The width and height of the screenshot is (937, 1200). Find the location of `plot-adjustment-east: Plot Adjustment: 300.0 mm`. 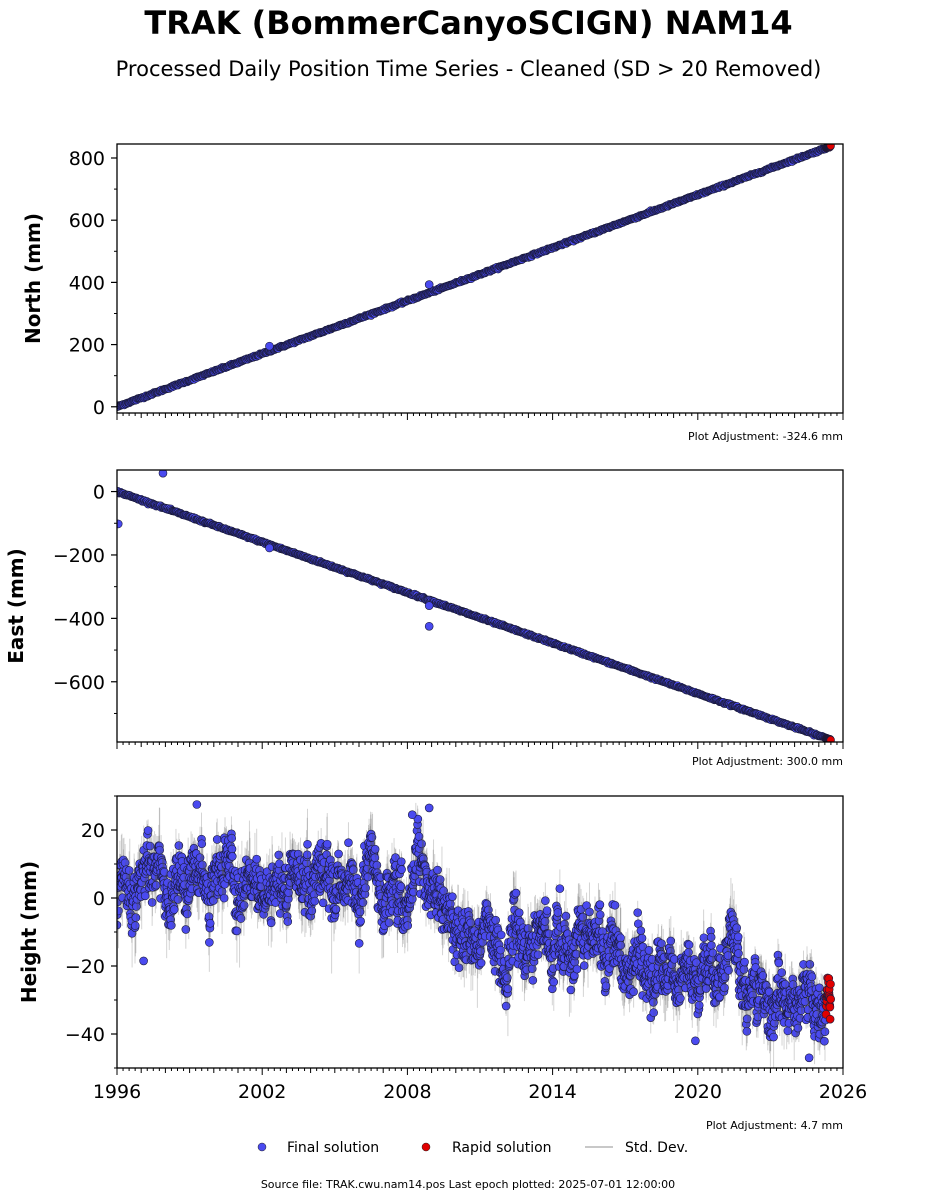

plot-adjustment-east: Plot Adjustment: 300.0 mm is located at coordinates (767, 761).